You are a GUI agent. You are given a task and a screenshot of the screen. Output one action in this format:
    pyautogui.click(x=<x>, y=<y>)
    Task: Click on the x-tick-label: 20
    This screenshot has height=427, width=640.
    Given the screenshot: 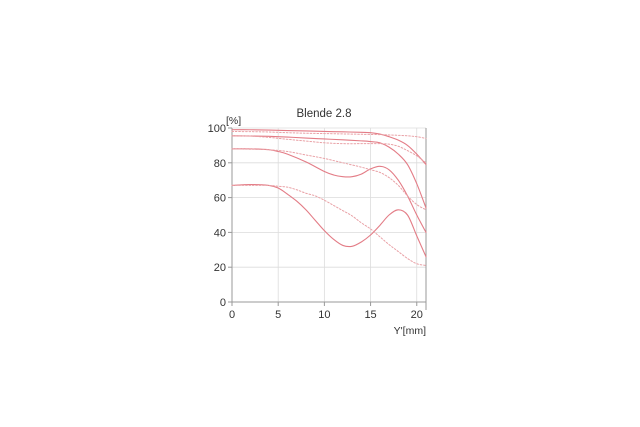 What is the action you would take?
    pyautogui.click(x=417, y=315)
    